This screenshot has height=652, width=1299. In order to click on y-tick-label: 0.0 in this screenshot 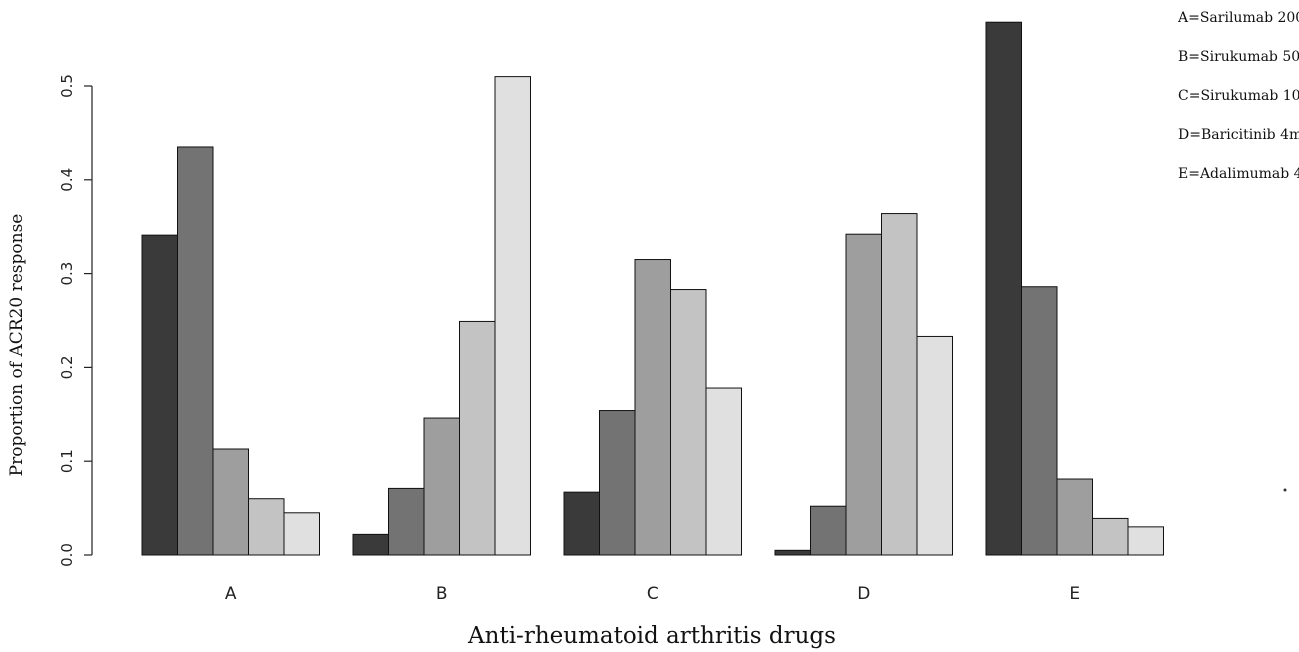, I will do `click(67, 555)`.